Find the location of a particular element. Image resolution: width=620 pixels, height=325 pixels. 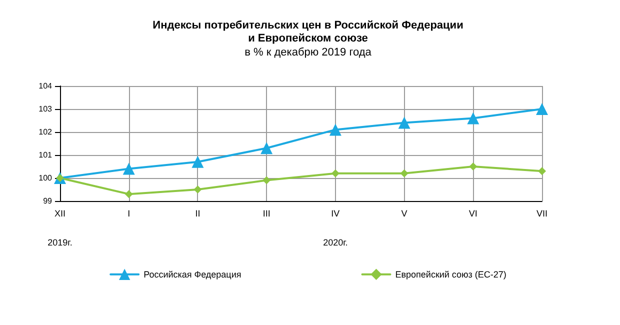

x-tick-label: VI is located at coordinates (473, 213).